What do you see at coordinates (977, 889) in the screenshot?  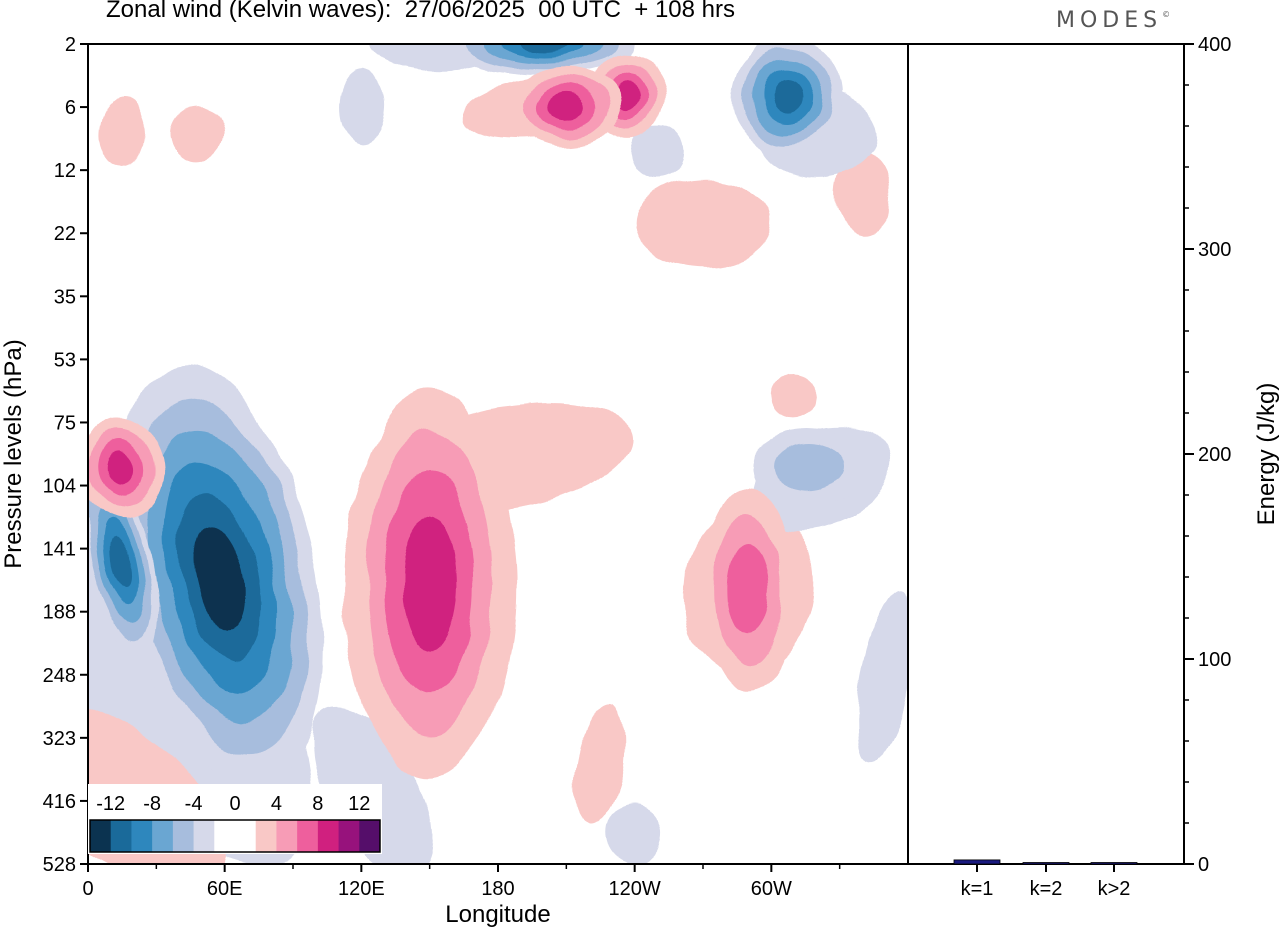 I see `energy-category-label: k=1` at bounding box center [977, 889].